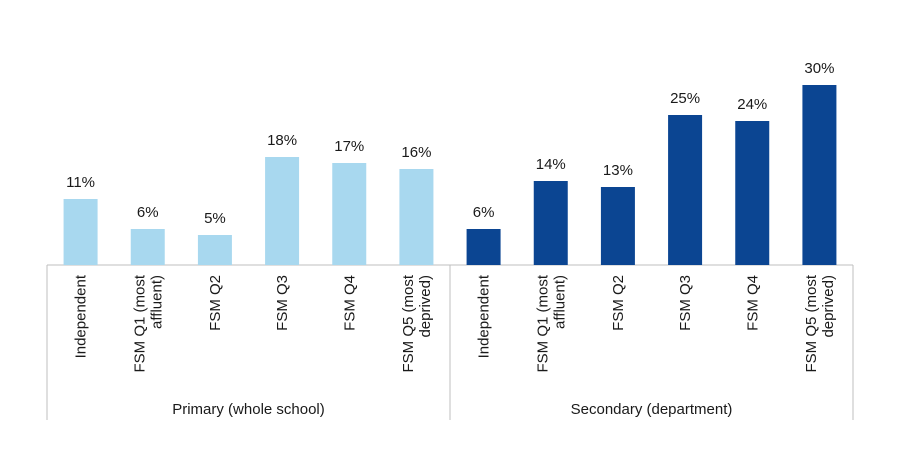 The height and width of the screenshot is (453, 903). What do you see at coordinates (215, 218) in the screenshot?
I see `data-label: 5%` at bounding box center [215, 218].